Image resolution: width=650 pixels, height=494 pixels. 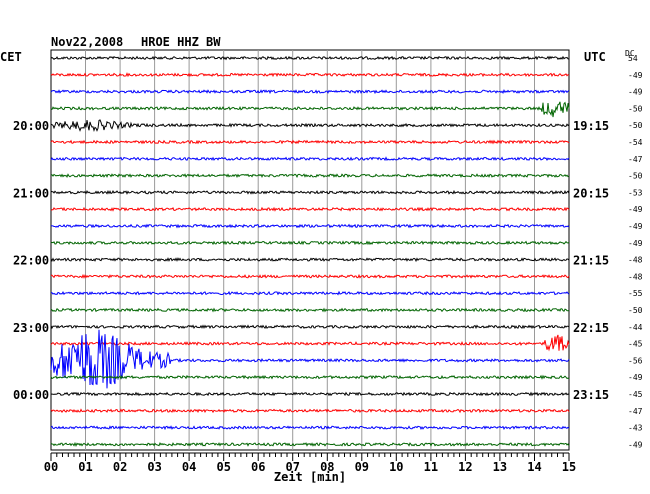 I want to click on x-tick-label: 09, so click(x=362, y=467).